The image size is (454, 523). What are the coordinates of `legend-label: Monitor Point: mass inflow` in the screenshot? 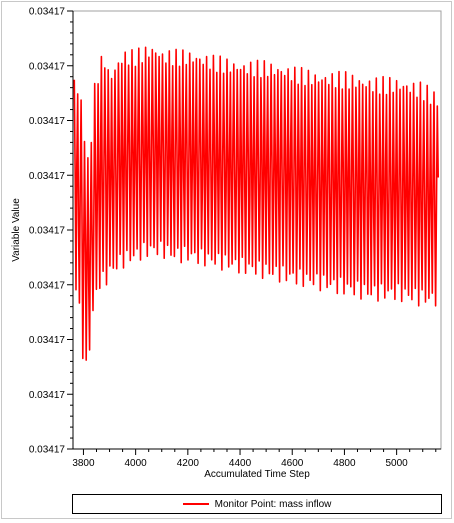 It's located at (273, 504).